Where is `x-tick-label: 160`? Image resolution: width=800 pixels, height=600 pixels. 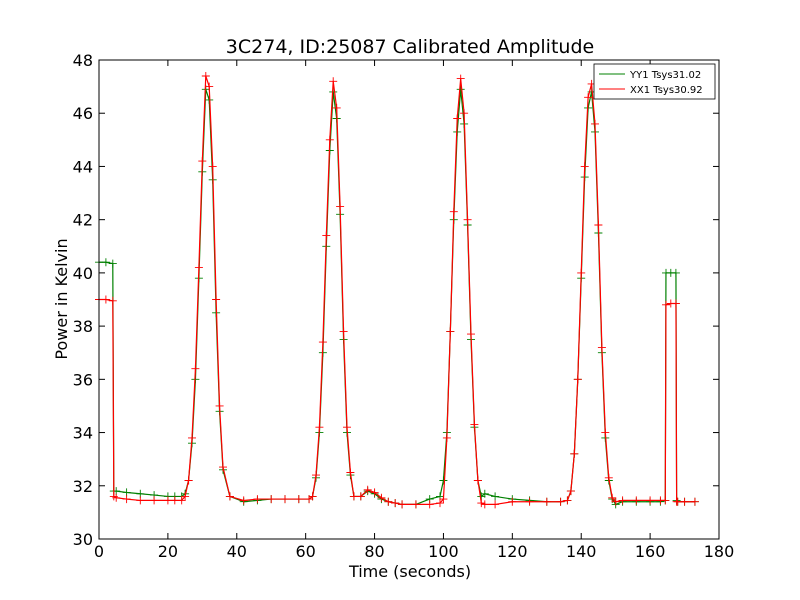
x-tick-label: 160 is located at coordinates (650, 551).